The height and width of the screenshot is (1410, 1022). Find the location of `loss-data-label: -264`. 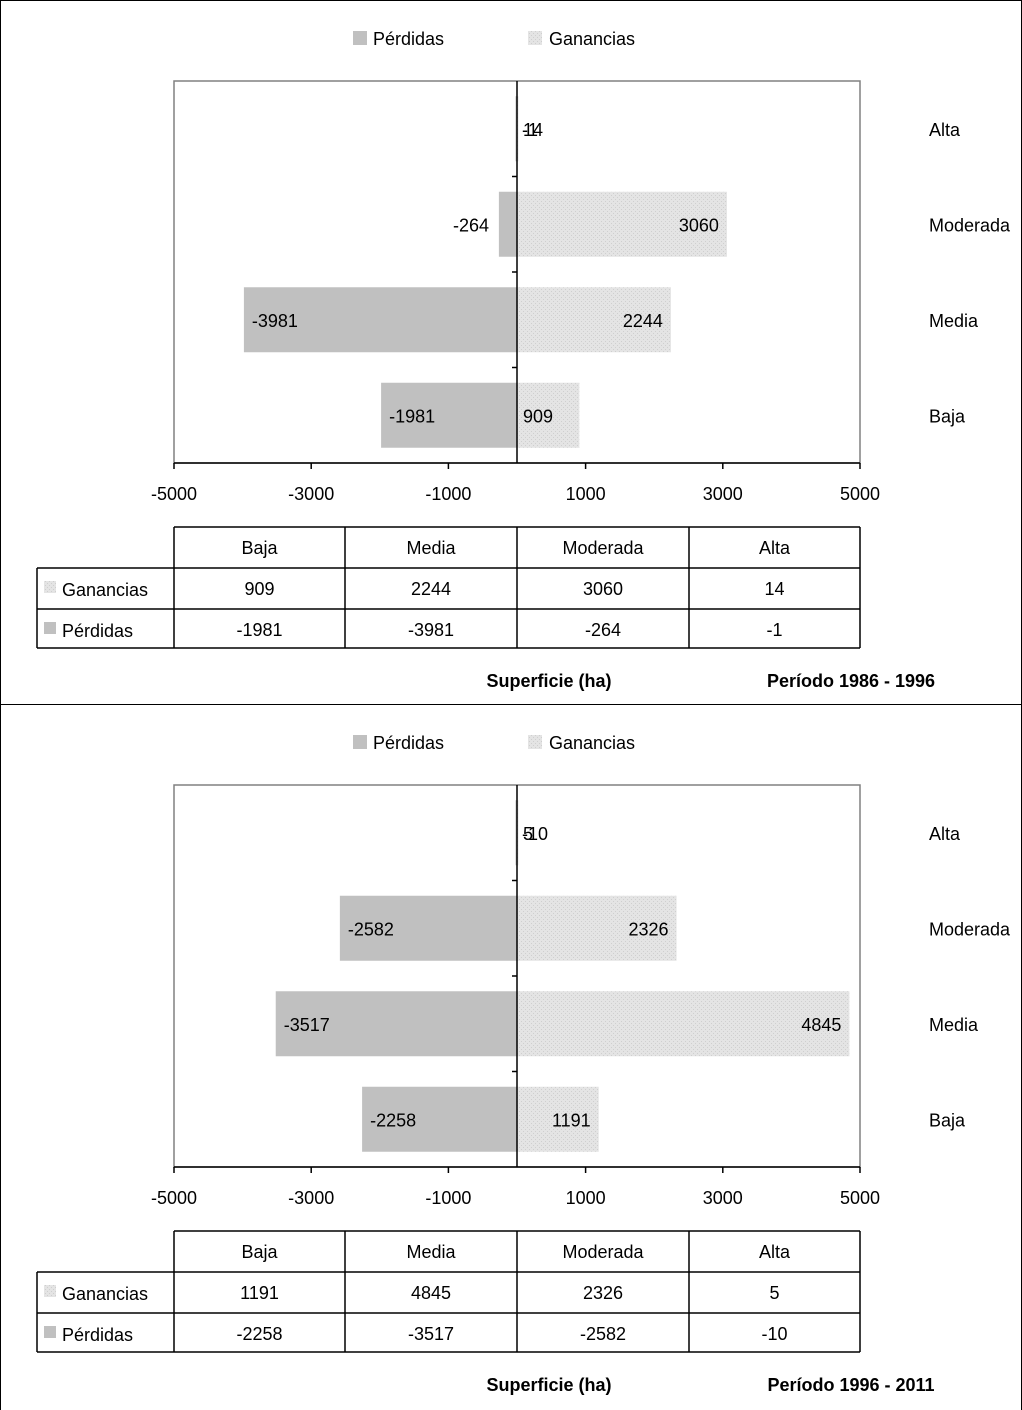

loss-data-label: -264 is located at coordinates (471, 225).